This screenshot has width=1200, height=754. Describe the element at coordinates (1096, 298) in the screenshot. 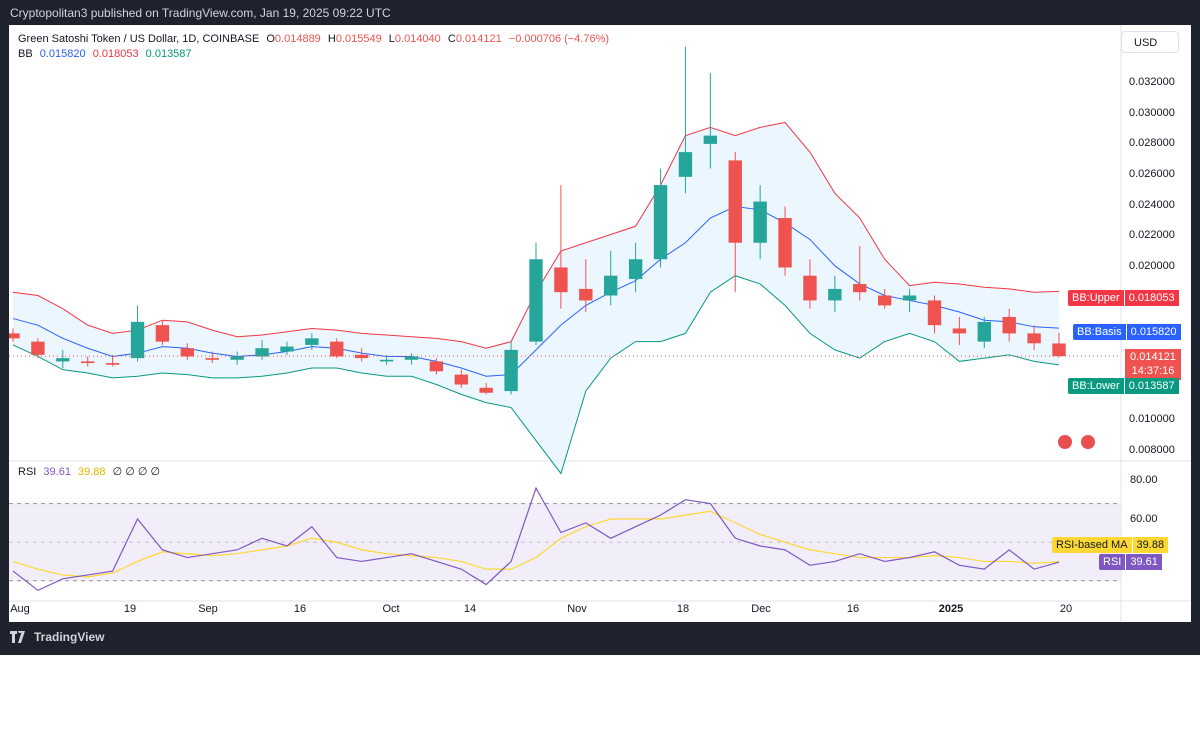

I see `bb-upper-tag-label: BB:Upper` at that location.